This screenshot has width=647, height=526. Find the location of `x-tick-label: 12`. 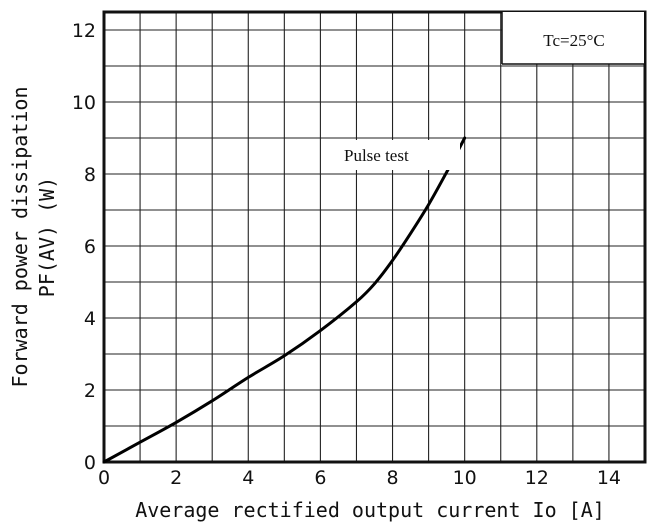

x-tick-label: 12 is located at coordinates (537, 478).